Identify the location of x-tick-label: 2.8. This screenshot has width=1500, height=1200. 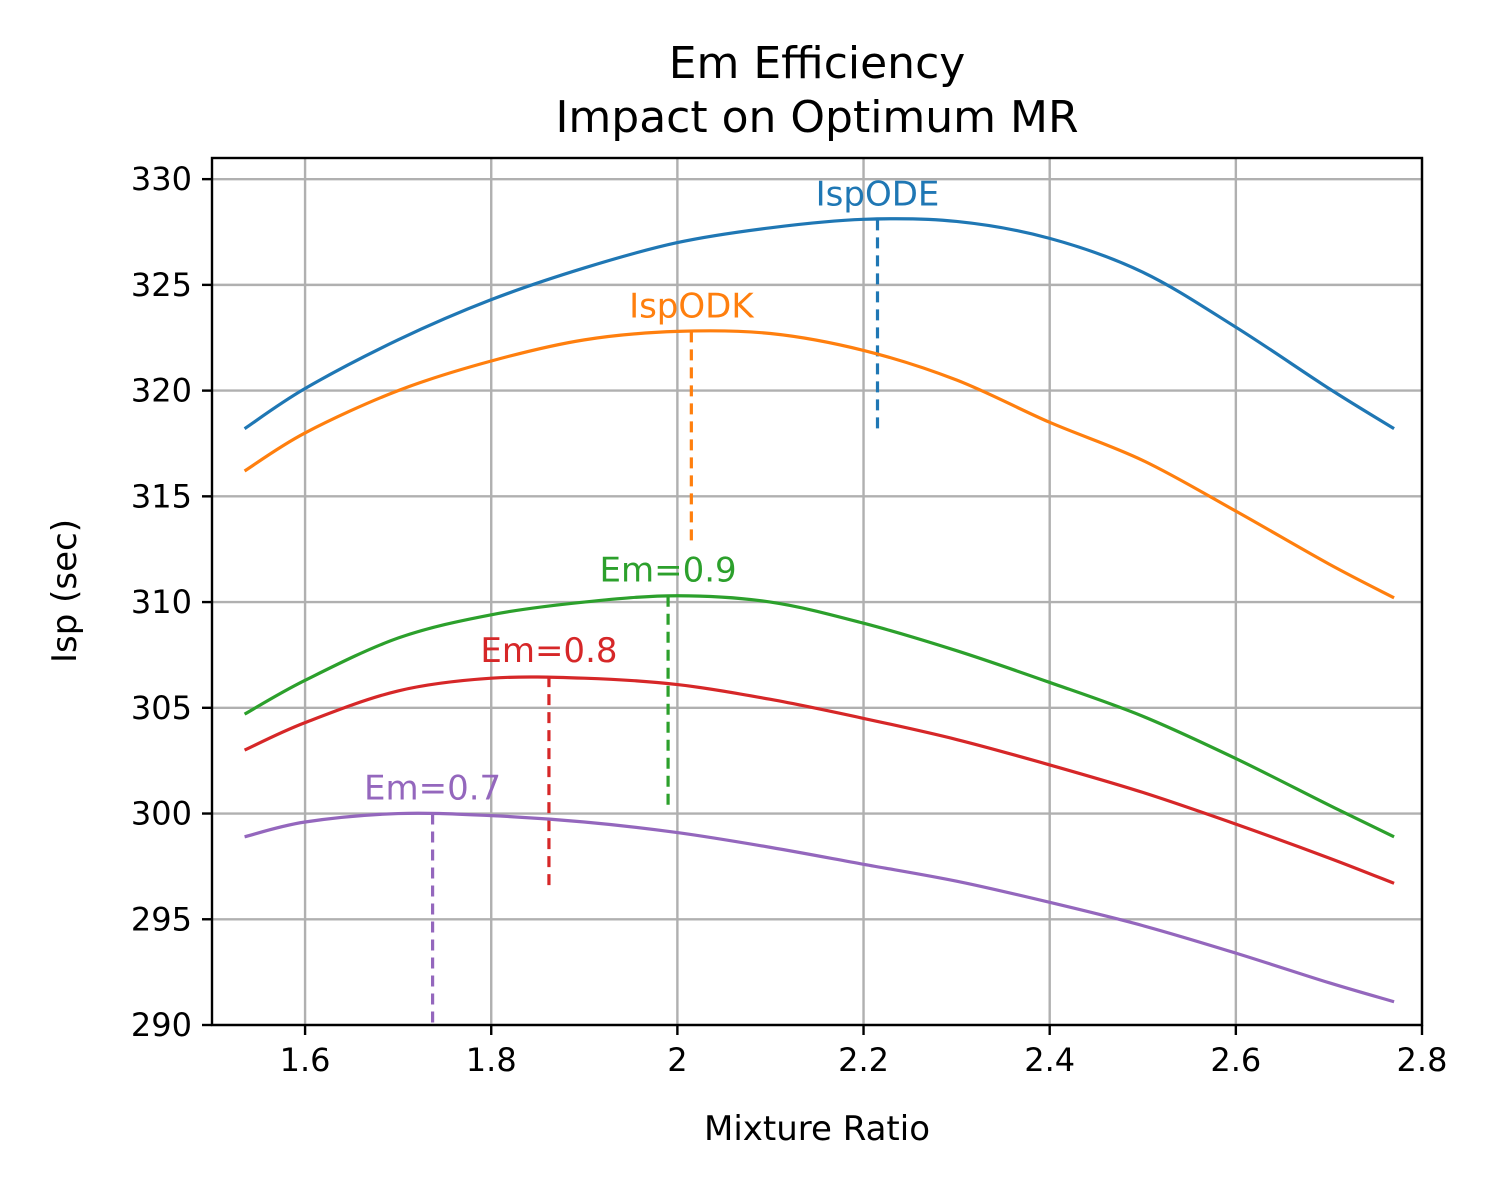
(1422, 1060).